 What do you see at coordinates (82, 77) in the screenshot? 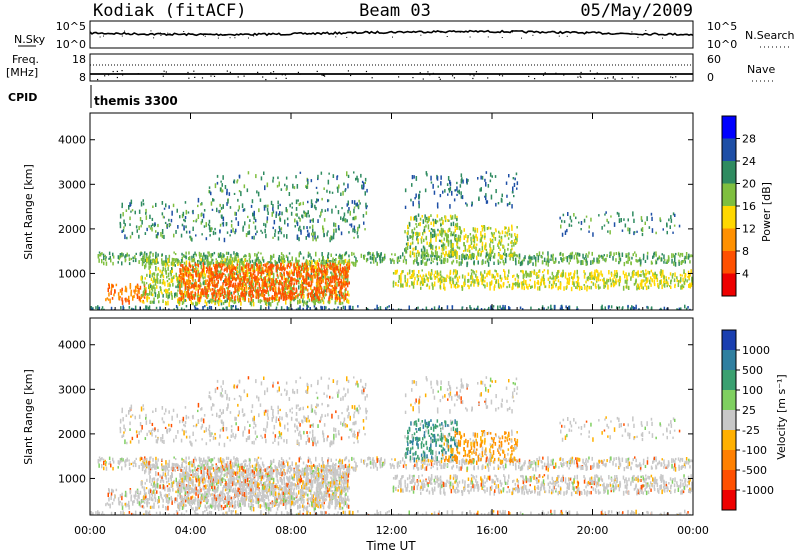
I see `freq-tick-bottom: 8` at bounding box center [82, 77].